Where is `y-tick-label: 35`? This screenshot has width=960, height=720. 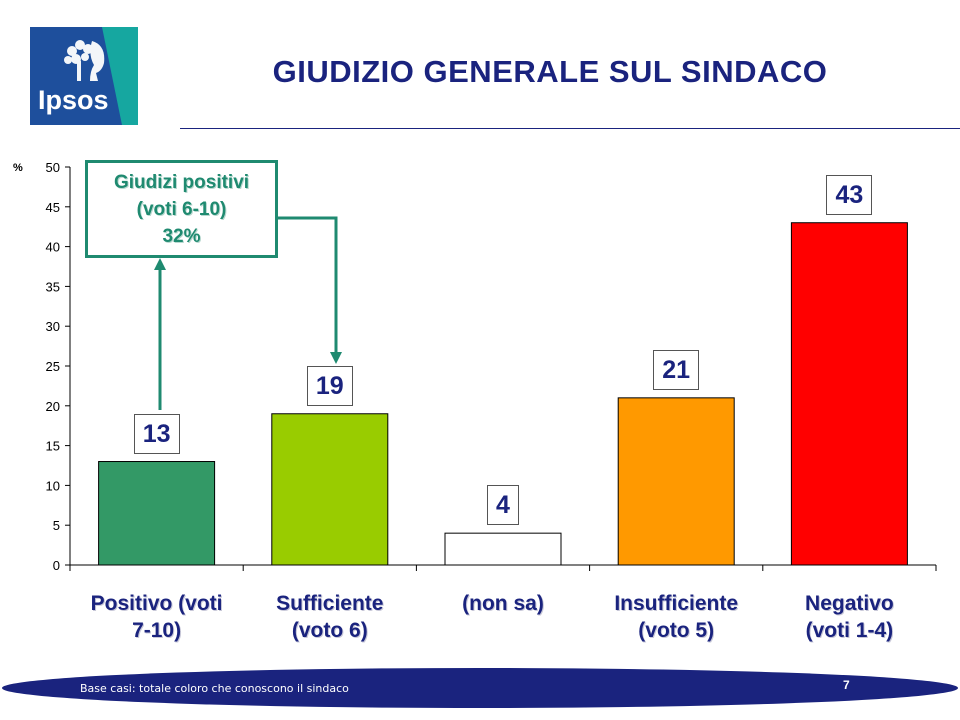
y-tick-label: 35 is located at coordinates (53, 286).